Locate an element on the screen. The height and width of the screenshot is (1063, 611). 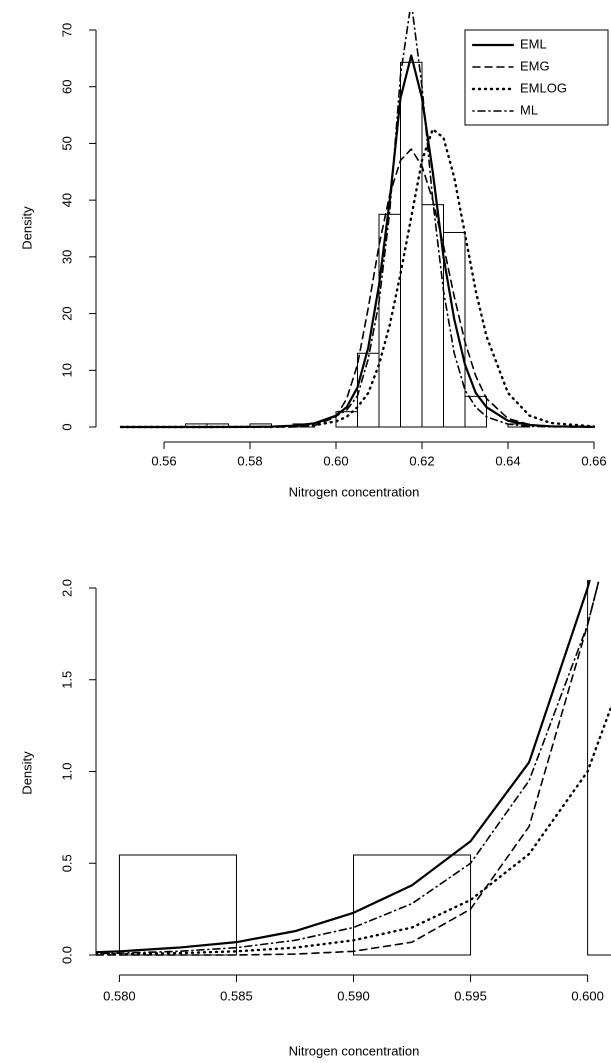
y-tick-label: 70 is located at coordinates (66, 30).